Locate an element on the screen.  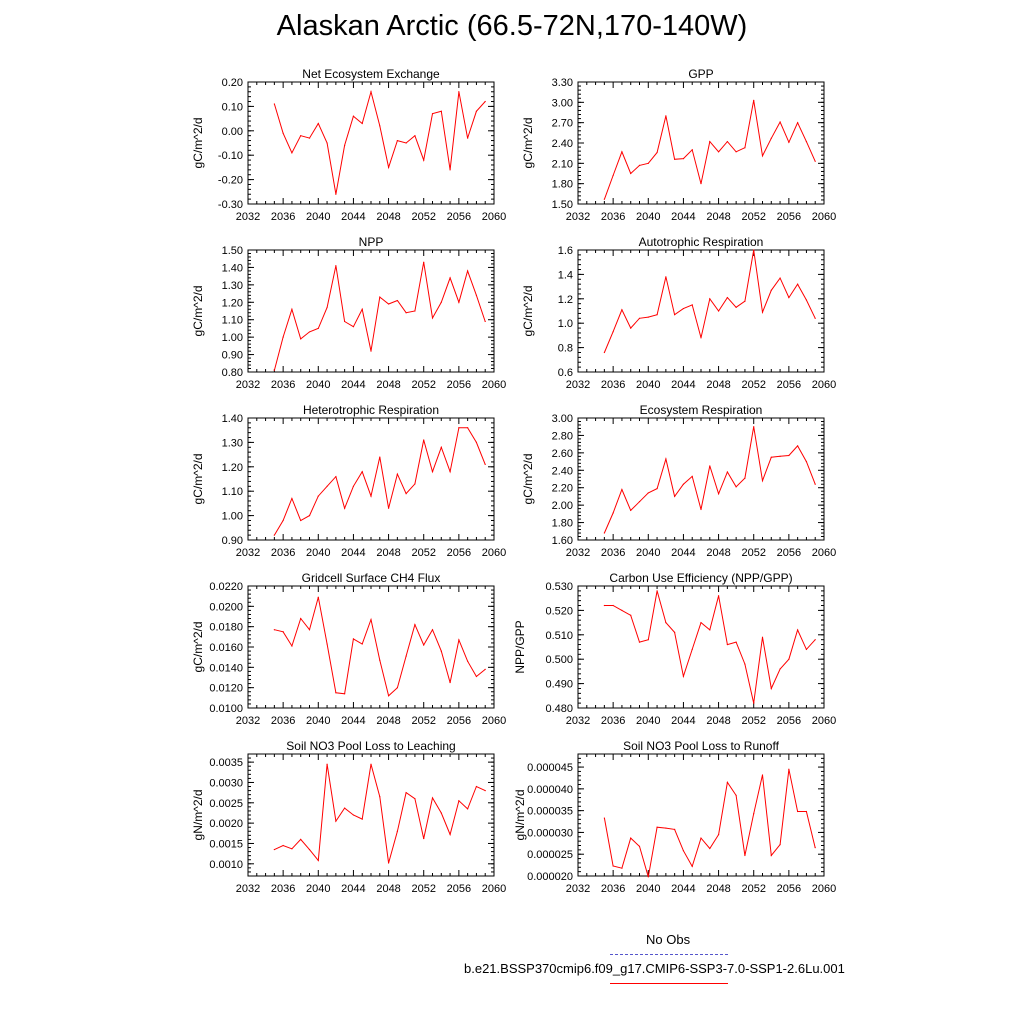
x-tick-label: 2052 is located at coordinates (423, 721).